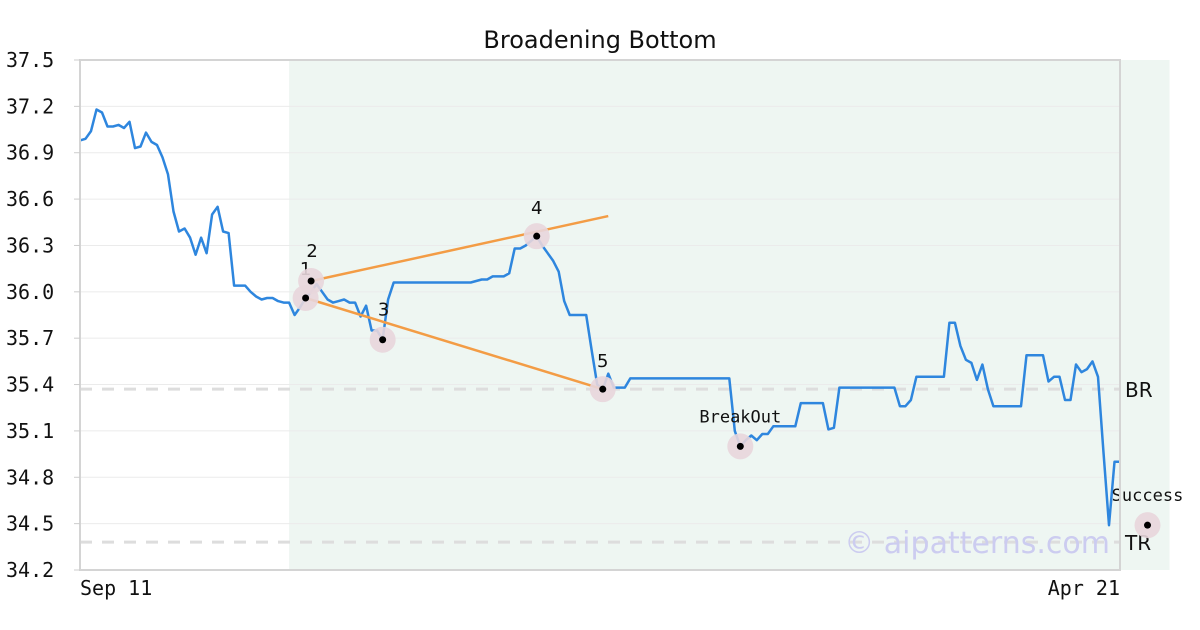 This screenshot has width=1200, height=630. I want to click on point-label-4: 4, so click(536, 208).